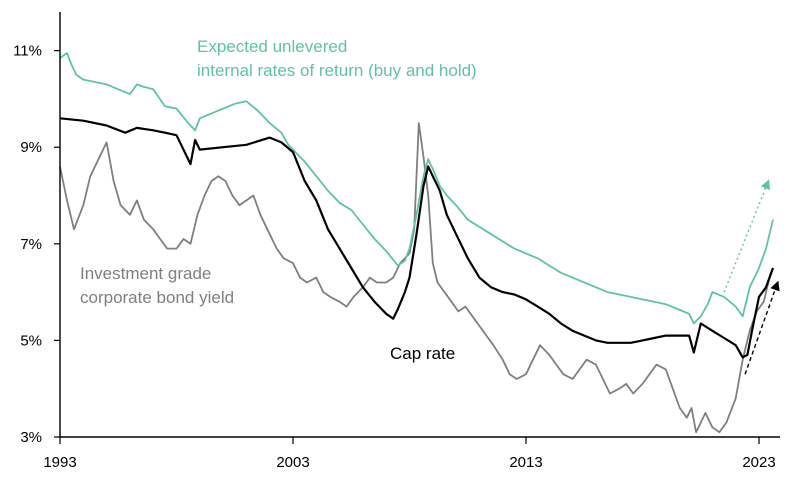  What do you see at coordinates (762, 327) in the screenshot?
I see `trend-arrow-cap-rate` at bounding box center [762, 327].